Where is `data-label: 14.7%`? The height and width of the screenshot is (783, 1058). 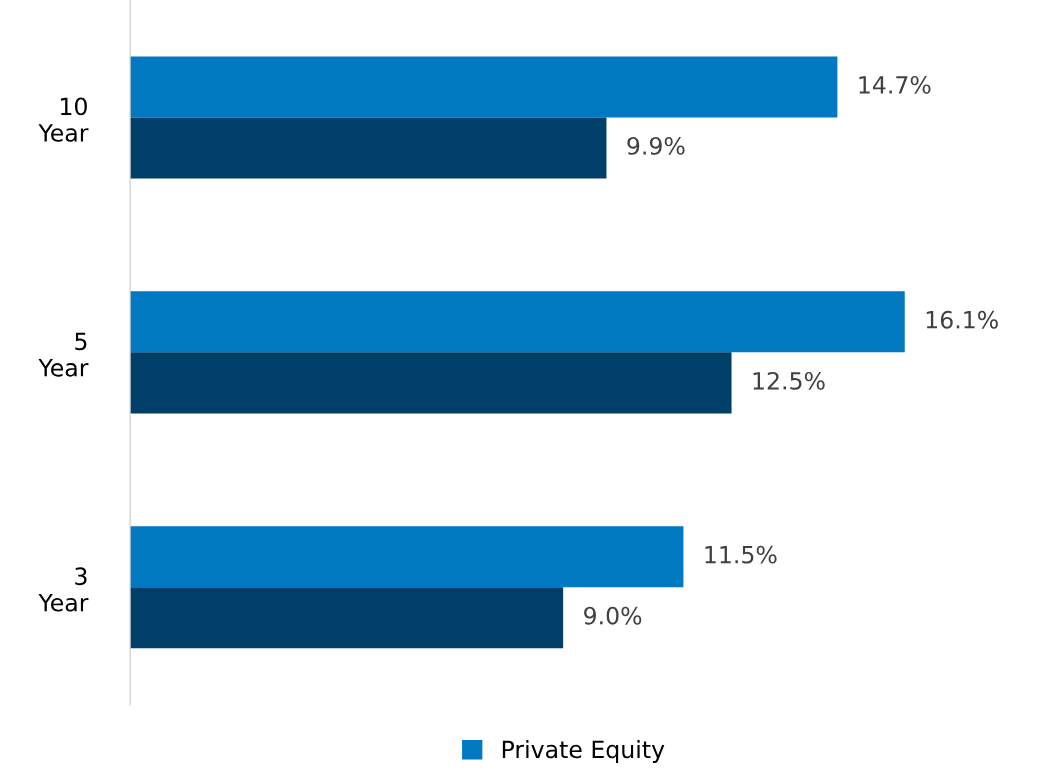
data-label: 14.7% is located at coordinates (895, 84).